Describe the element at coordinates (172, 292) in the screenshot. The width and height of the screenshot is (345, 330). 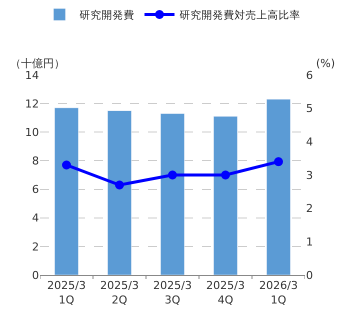
I see `x-tick-label: 2025/3 3Q` at that location.